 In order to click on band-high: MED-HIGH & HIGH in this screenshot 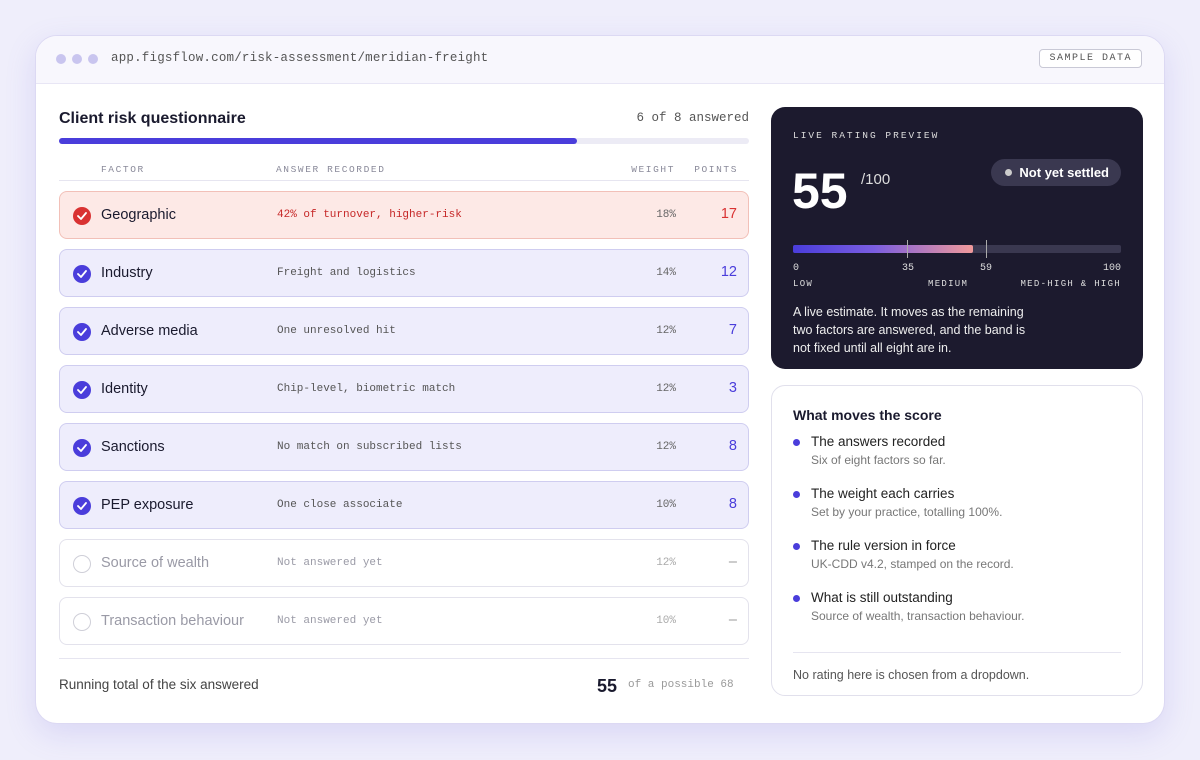, I will do `click(1070, 284)`.